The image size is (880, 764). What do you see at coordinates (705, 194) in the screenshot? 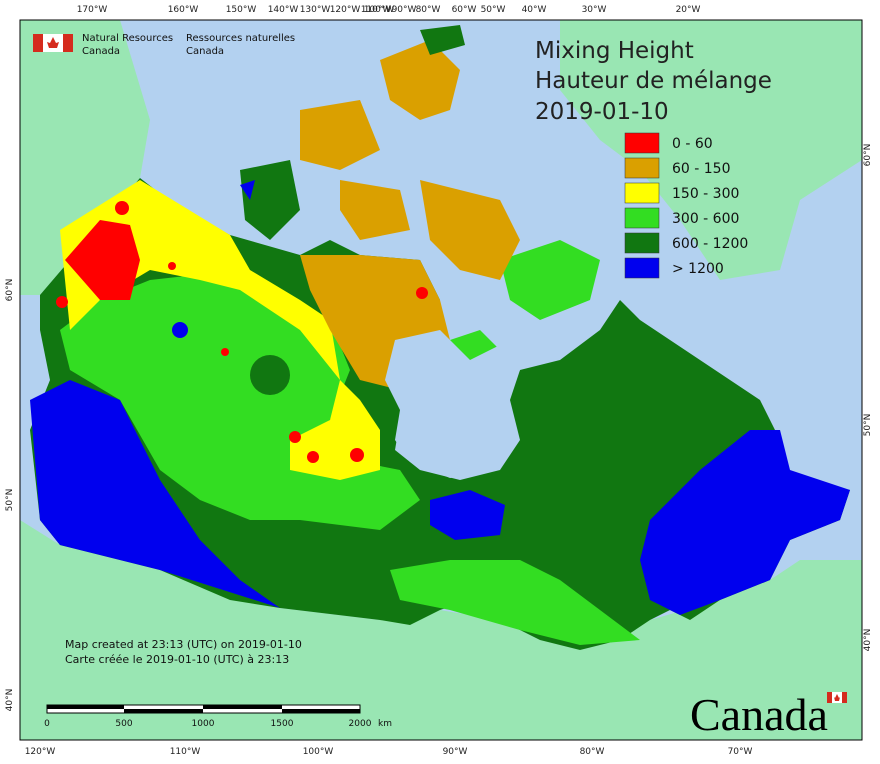
I see `legend-label: 150 - 300` at bounding box center [705, 194].